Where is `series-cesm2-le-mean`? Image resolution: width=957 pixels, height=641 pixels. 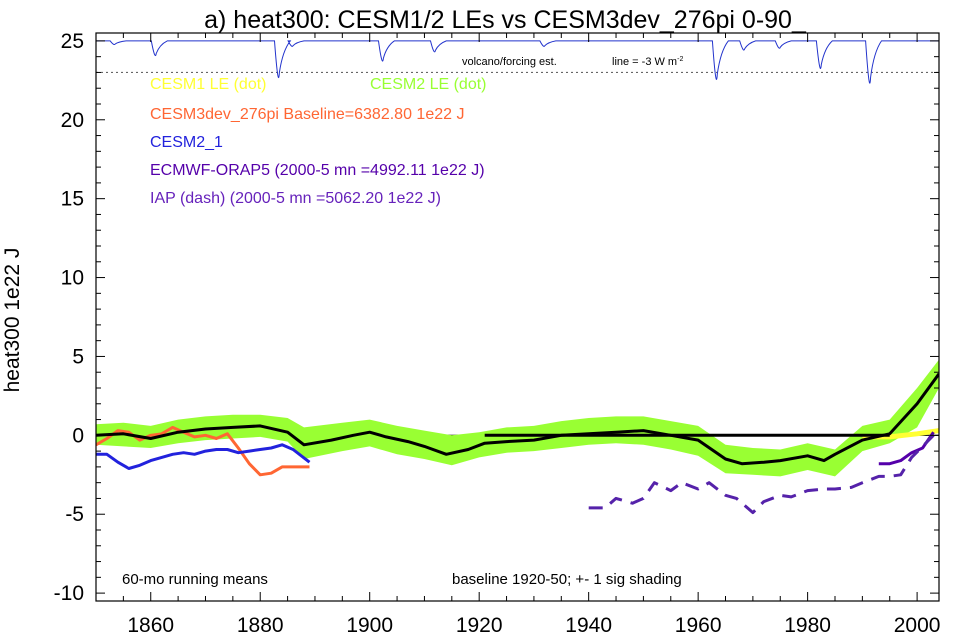 series-cesm2-le-mean is located at coordinates (517, 419).